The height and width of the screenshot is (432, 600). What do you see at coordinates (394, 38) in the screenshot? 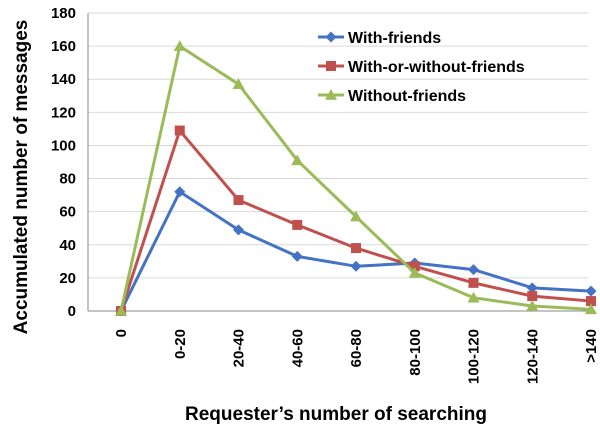
I see `legend-label: With-friends` at bounding box center [394, 38].